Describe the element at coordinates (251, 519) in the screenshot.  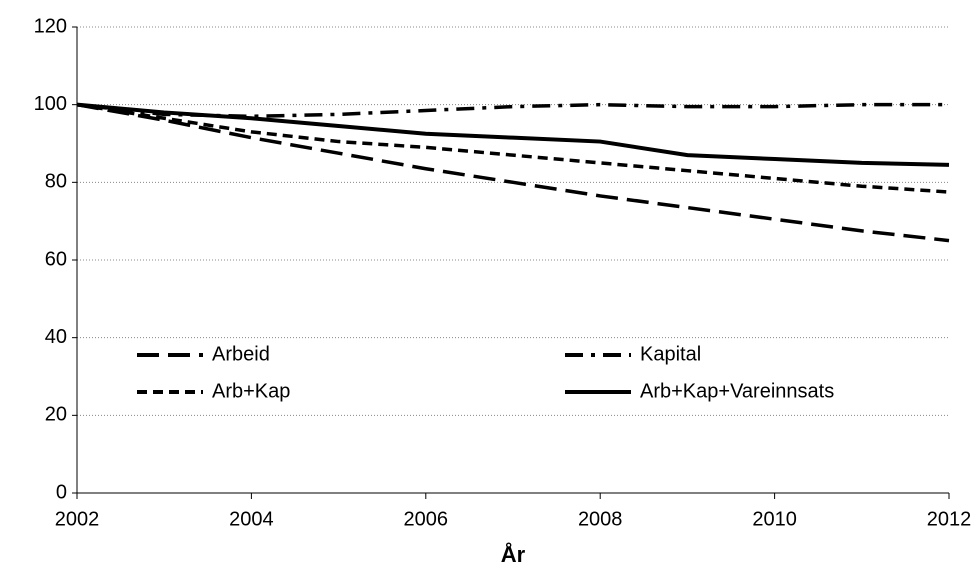
I see `x-tick-label: 2004` at that location.